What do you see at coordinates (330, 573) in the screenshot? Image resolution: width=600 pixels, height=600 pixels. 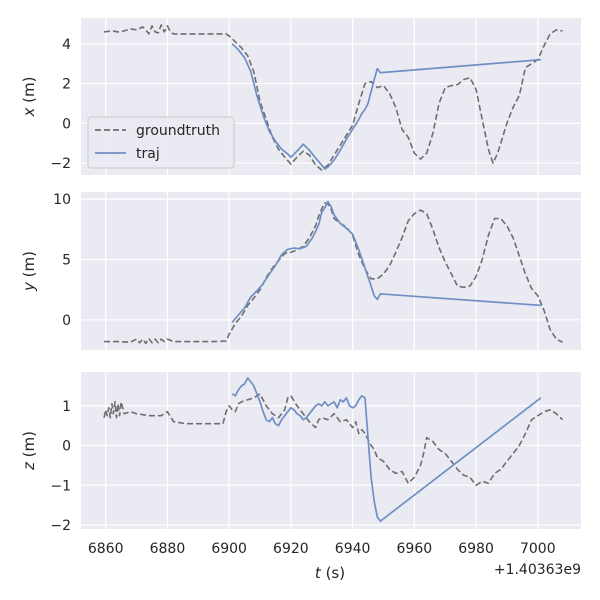 I see `x-axis-label: t (s)` at bounding box center [330, 573].